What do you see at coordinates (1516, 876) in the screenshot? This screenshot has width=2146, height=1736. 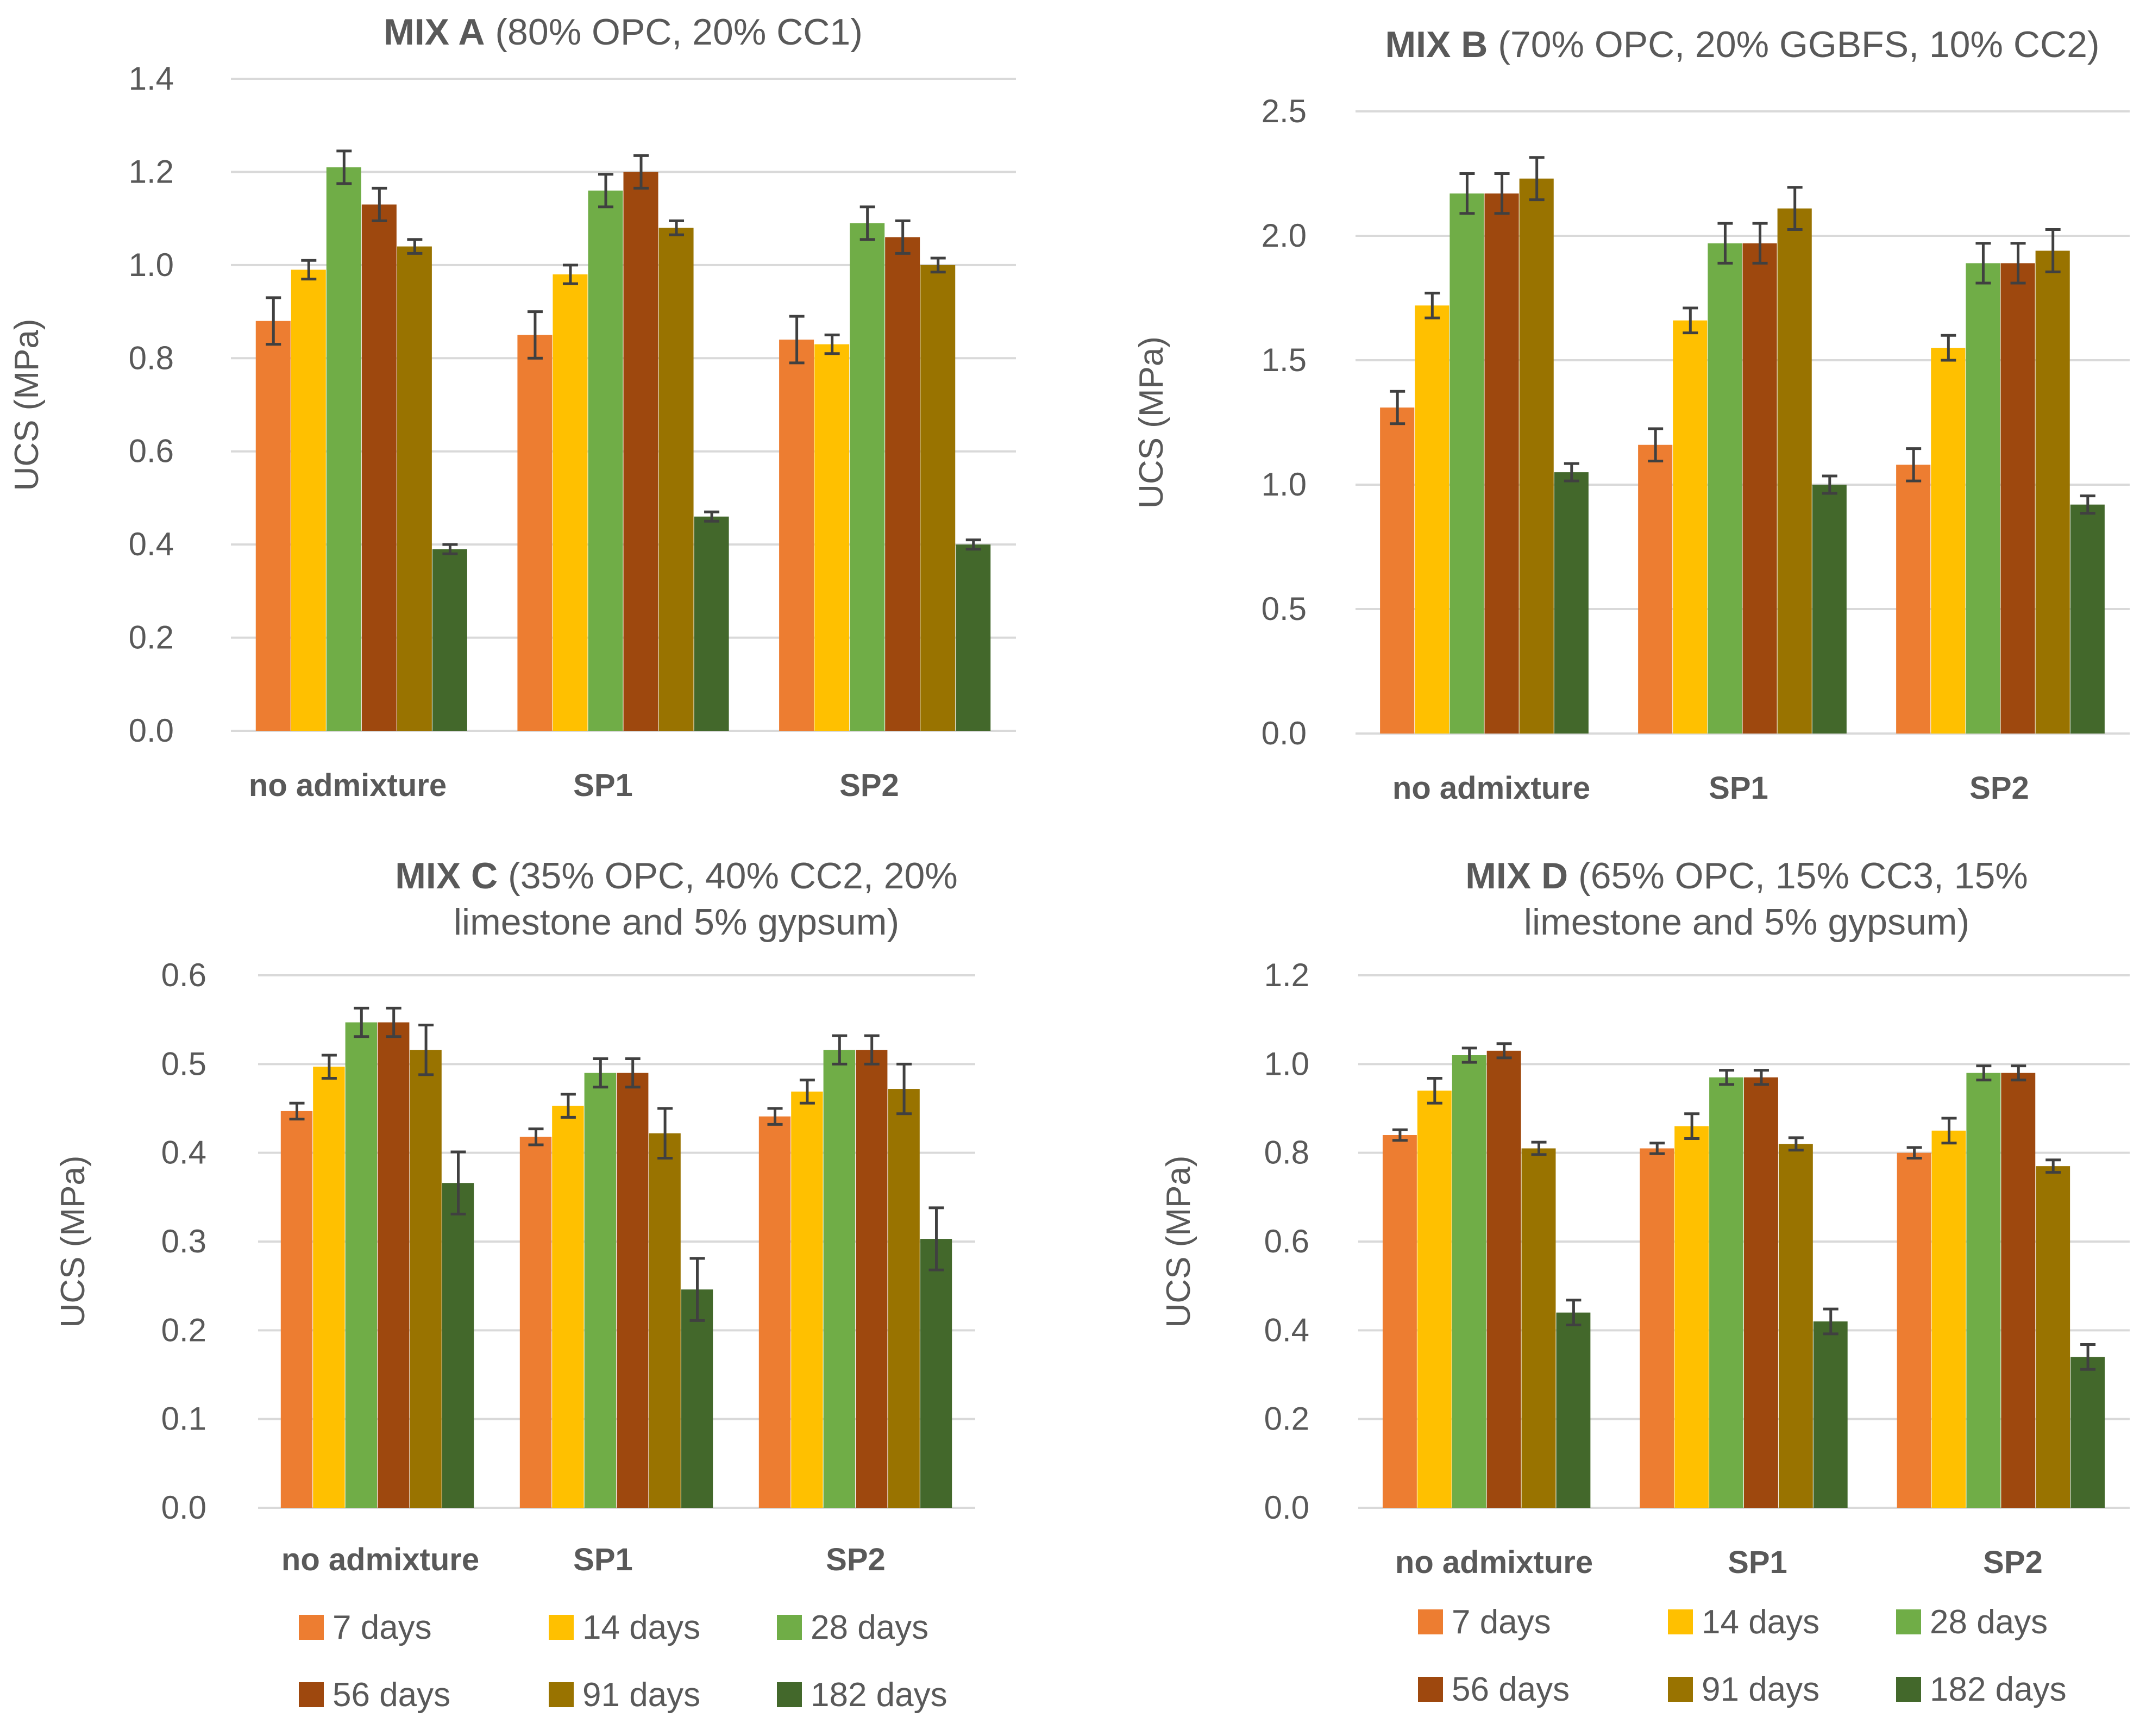 I see `chart-title-bold: MIX D` at bounding box center [1516, 876].